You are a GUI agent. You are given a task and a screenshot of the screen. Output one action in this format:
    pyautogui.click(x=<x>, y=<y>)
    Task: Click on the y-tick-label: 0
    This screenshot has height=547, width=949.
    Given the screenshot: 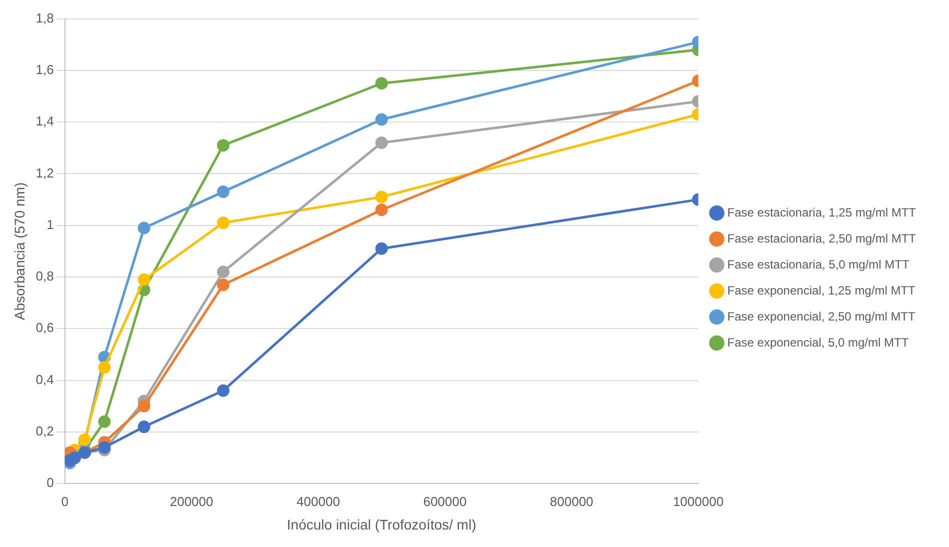 What is the action you would take?
    pyautogui.click(x=50, y=482)
    